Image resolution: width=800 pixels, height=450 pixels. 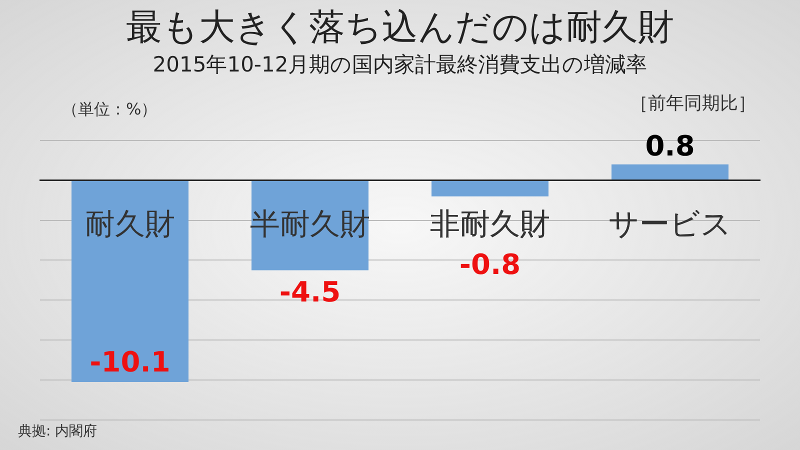 What do you see at coordinates (400, 27) in the screenshot?
I see `chart-title: 最も大きく落ち込んだのは耐久財` at bounding box center [400, 27].